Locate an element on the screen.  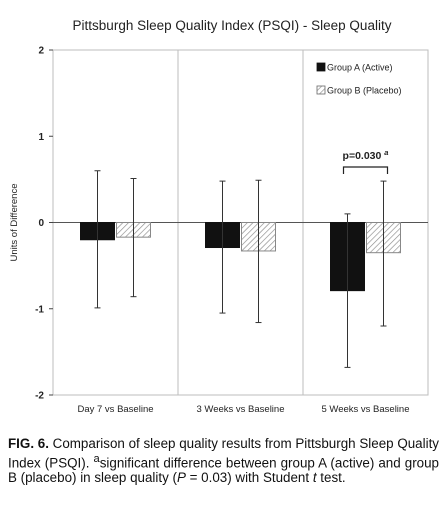
y-axis-label: Units of Difference is located at coordinates (14, 223).